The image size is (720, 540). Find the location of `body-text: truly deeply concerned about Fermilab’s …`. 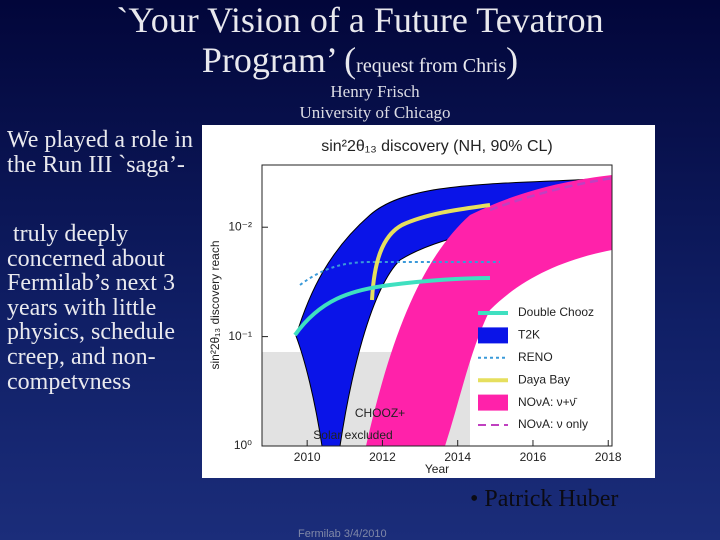

body-text: truly deeply concerned about Fermilab’s … is located at coordinates (91, 308).